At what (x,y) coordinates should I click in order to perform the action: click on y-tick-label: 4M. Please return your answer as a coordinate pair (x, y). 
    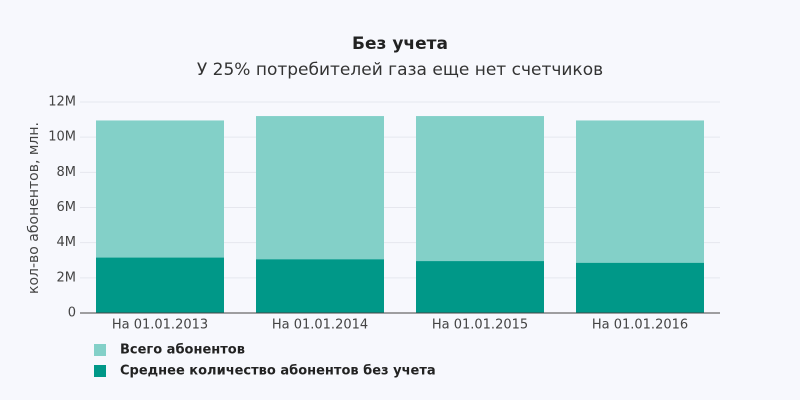
    Looking at the image, I should click on (67, 242).